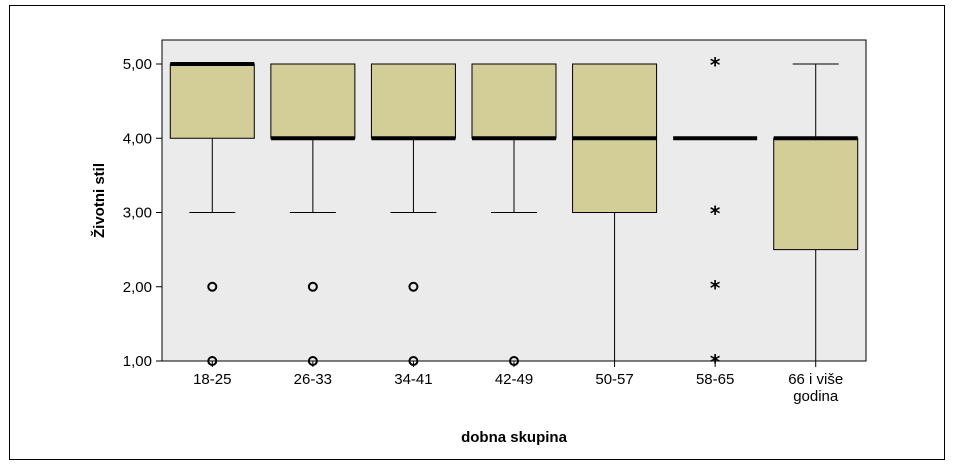  What do you see at coordinates (212, 379) in the screenshot?
I see `x-tick-label: 18-25` at bounding box center [212, 379].